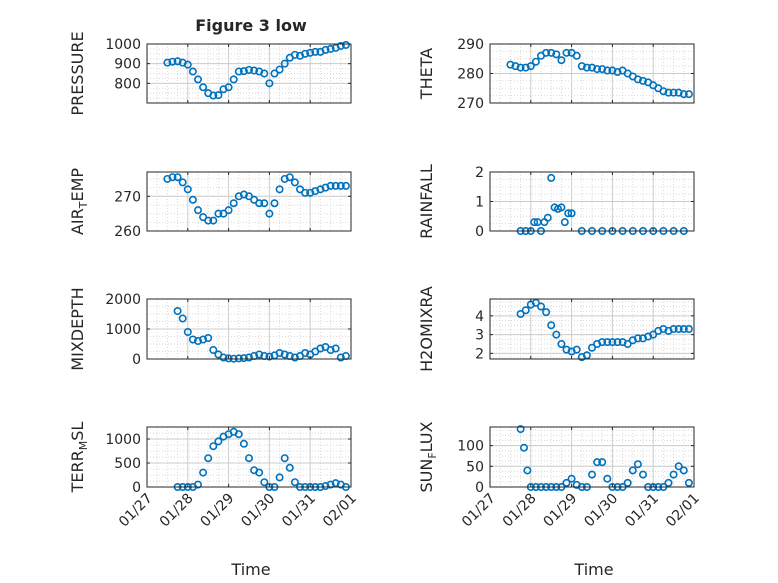 The width and height of the screenshot is (778, 583). I want to click on x-axis-label-left: Time, so click(250, 569).